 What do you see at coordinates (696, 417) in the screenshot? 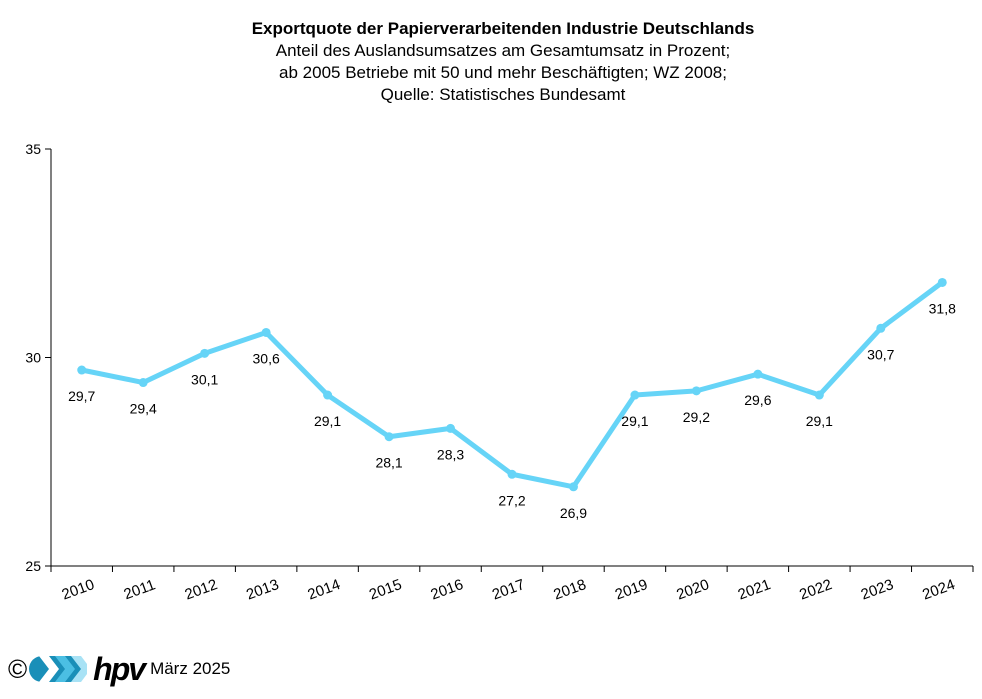
I see `data-label: 29,2` at bounding box center [696, 417].